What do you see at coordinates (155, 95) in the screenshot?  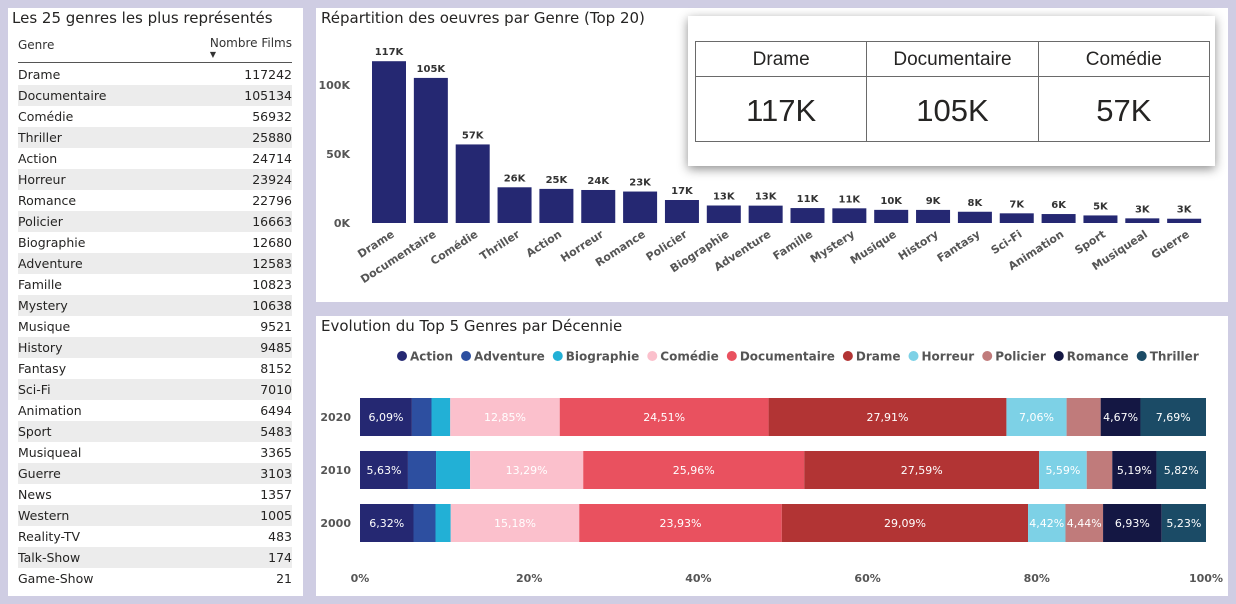 I see `table-row: Documentaire 105134` at bounding box center [155, 95].